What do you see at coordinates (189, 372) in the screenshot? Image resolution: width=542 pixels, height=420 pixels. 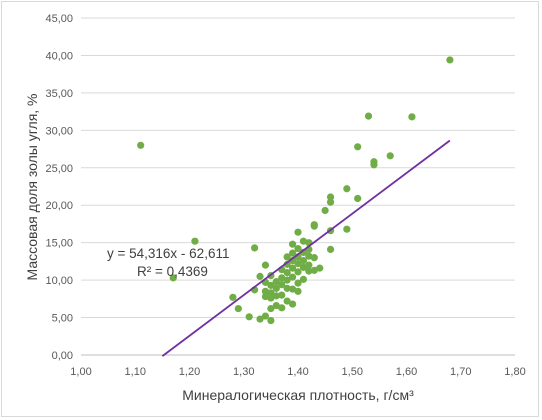 I see `x-tick-label: 1,20` at bounding box center [189, 372].